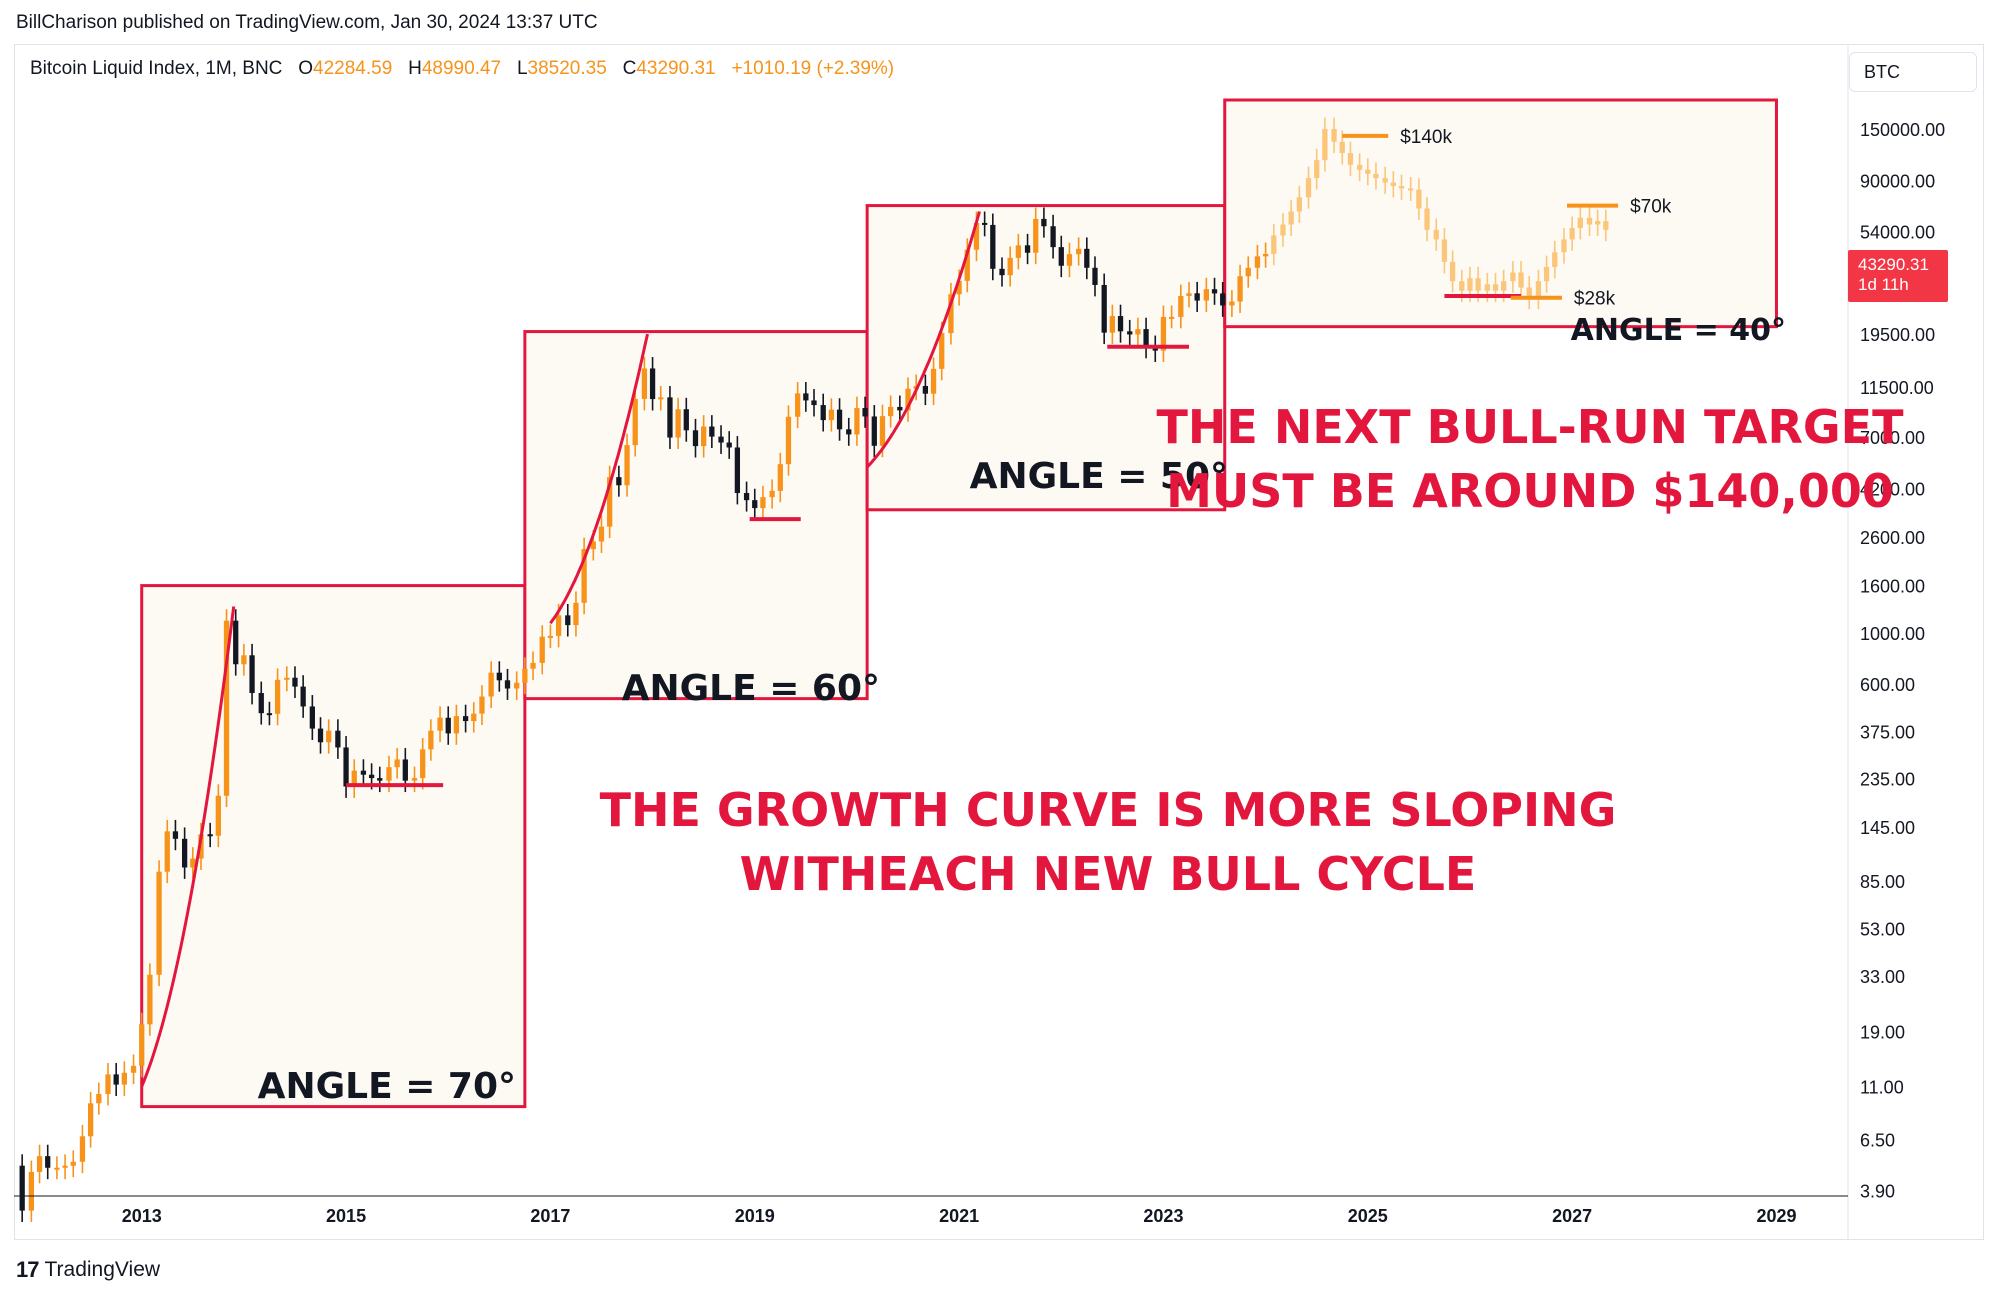  I want to click on currency-button: BTC, so click(1913, 72).